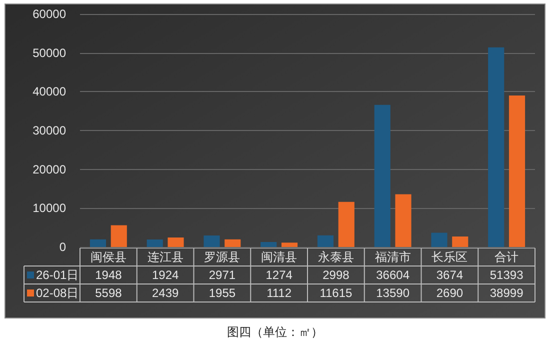  Describe the element at coordinates (165, 293) in the screenshot. I see `data-label: 2439` at that location.